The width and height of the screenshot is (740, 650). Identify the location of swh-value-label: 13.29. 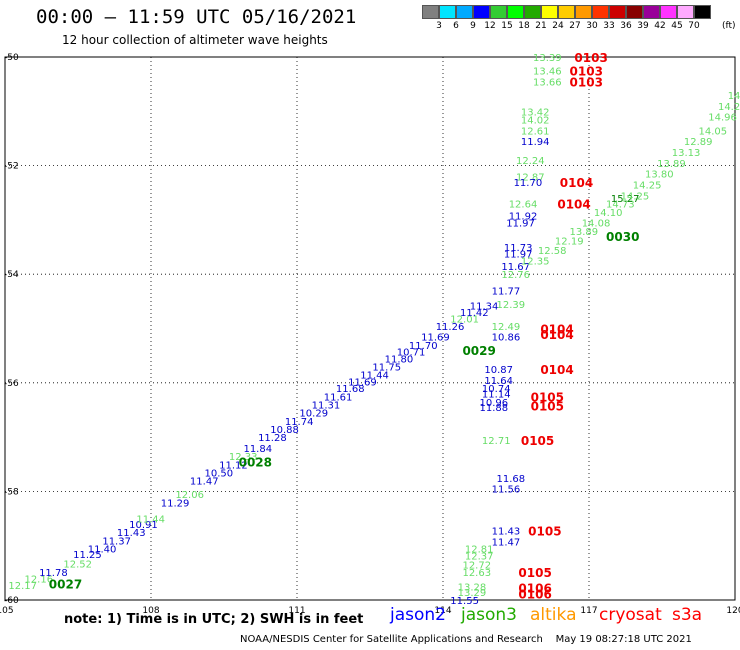
(472, 593).